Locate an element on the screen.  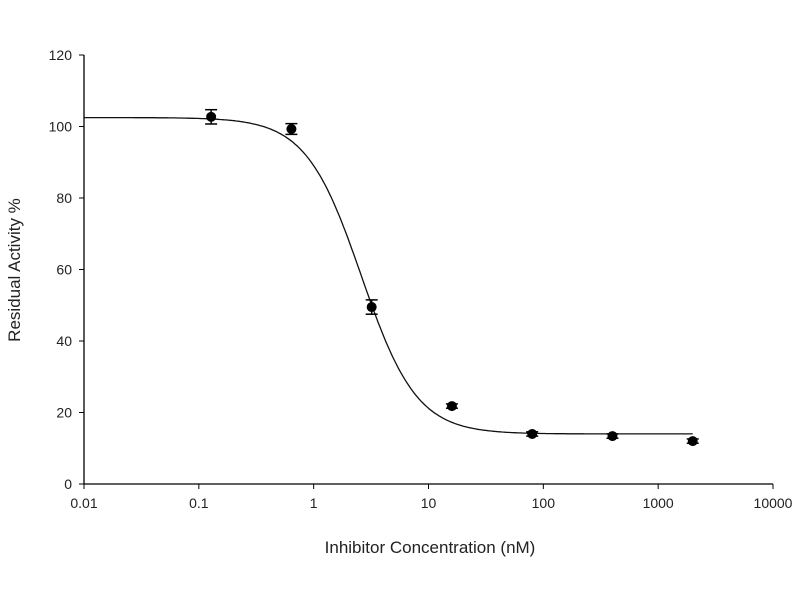
y-tick-label: 100 is located at coordinates (61, 127).